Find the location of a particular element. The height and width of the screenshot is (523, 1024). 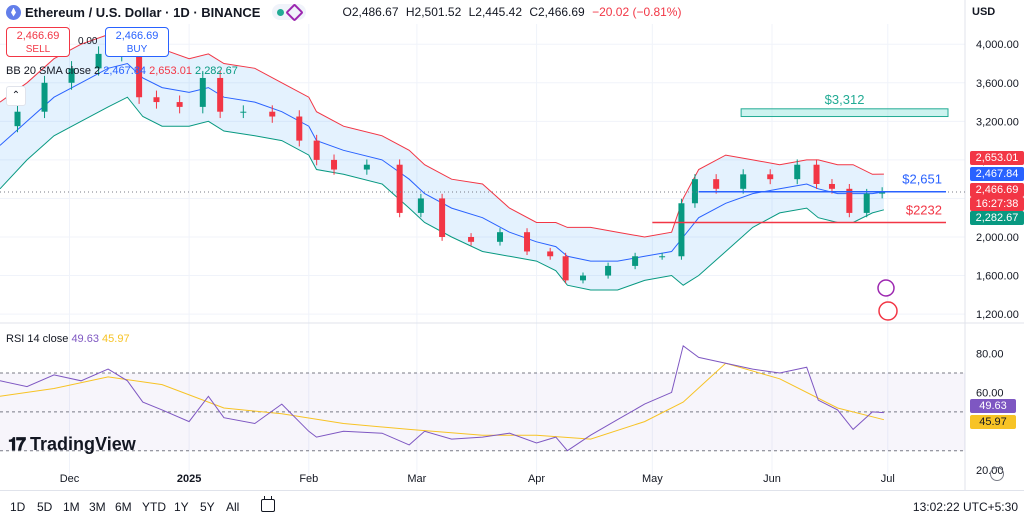

rsi-tag: 49.63 is located at coordinates (993, 406).